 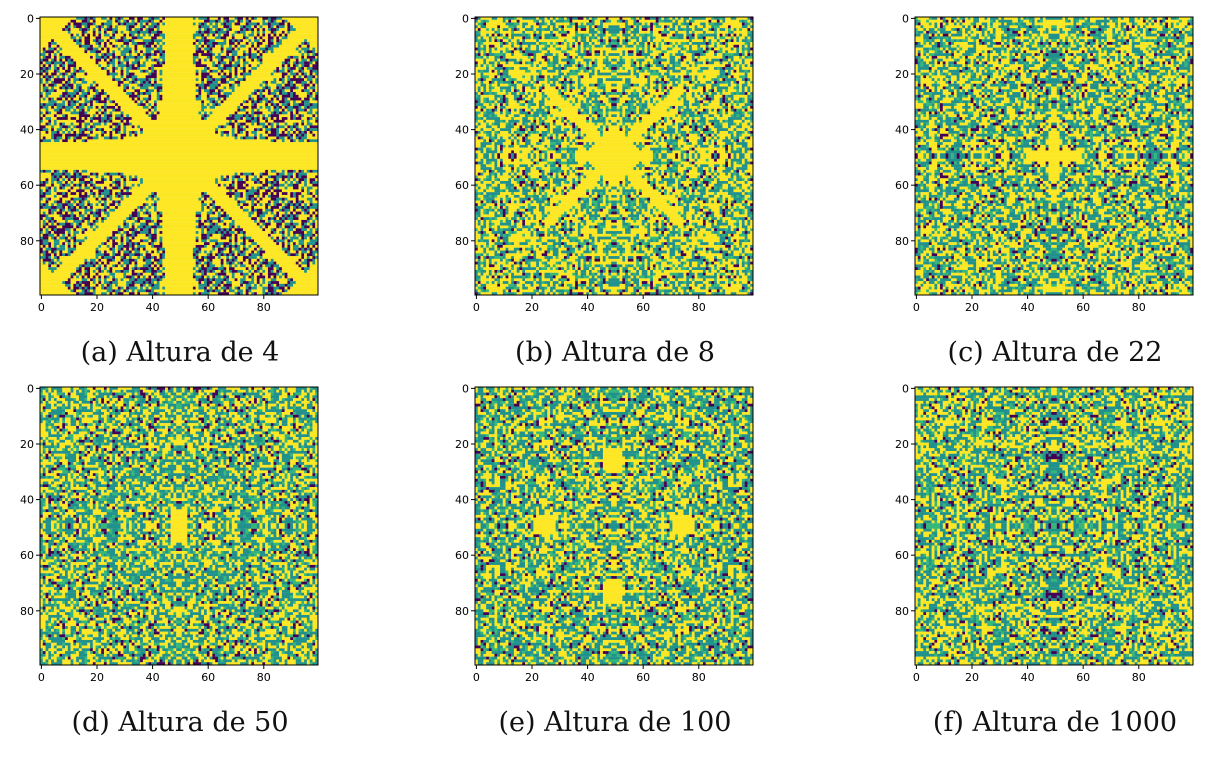 What do you see at coordinates (27, 130) in the screenshot?
I see `y-tick-label: 40` at bounding box center [27, 130].